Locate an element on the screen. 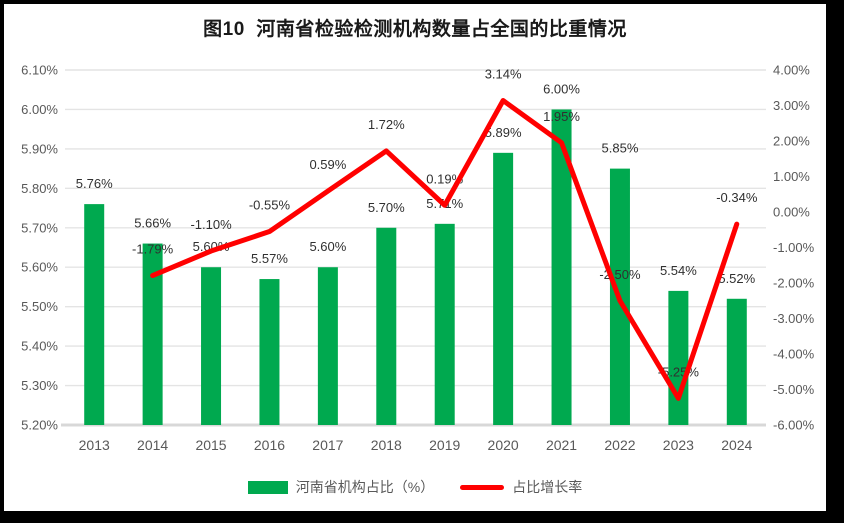 The image size is (844, 523). bar-data-label: 5.54% is located at coordinates (678, 270).